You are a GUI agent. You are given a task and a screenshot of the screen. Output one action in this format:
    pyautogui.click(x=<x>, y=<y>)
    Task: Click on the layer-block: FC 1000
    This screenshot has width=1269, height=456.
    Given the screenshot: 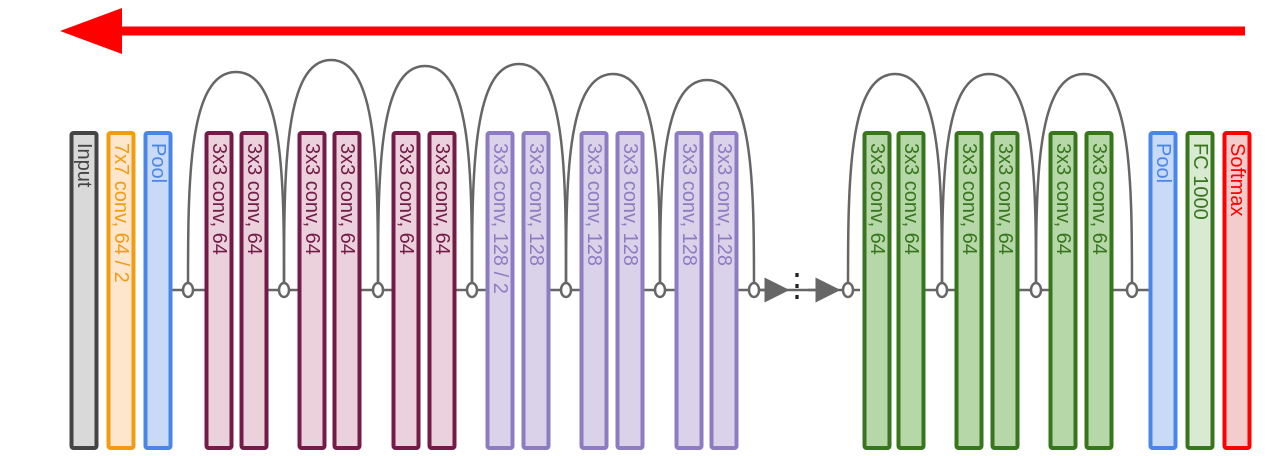 What is the action you would take?
    pyautogui.click(x=1200, y=290)
    